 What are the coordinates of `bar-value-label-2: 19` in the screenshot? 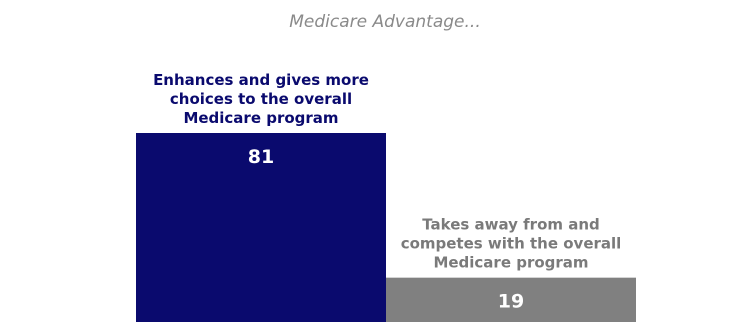 It's located at (511, 302).